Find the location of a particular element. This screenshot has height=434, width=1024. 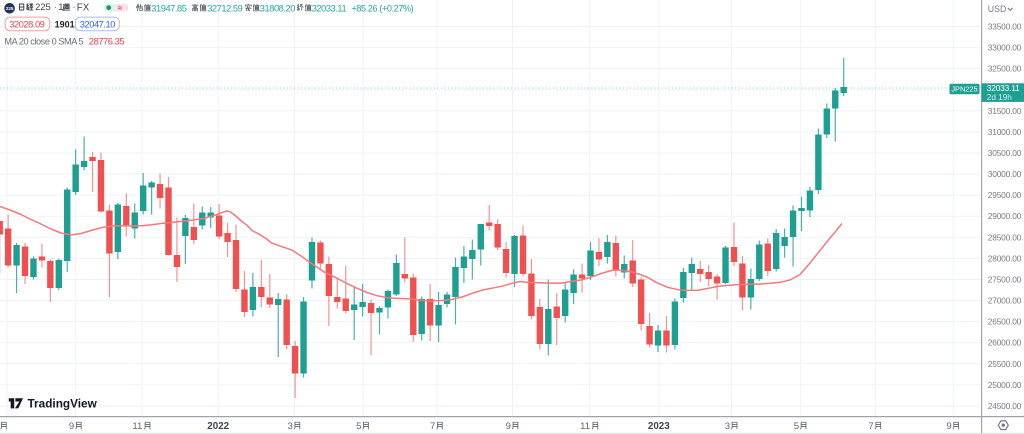

svg-text: 27000.00 is located at coordinates (1005, 301).